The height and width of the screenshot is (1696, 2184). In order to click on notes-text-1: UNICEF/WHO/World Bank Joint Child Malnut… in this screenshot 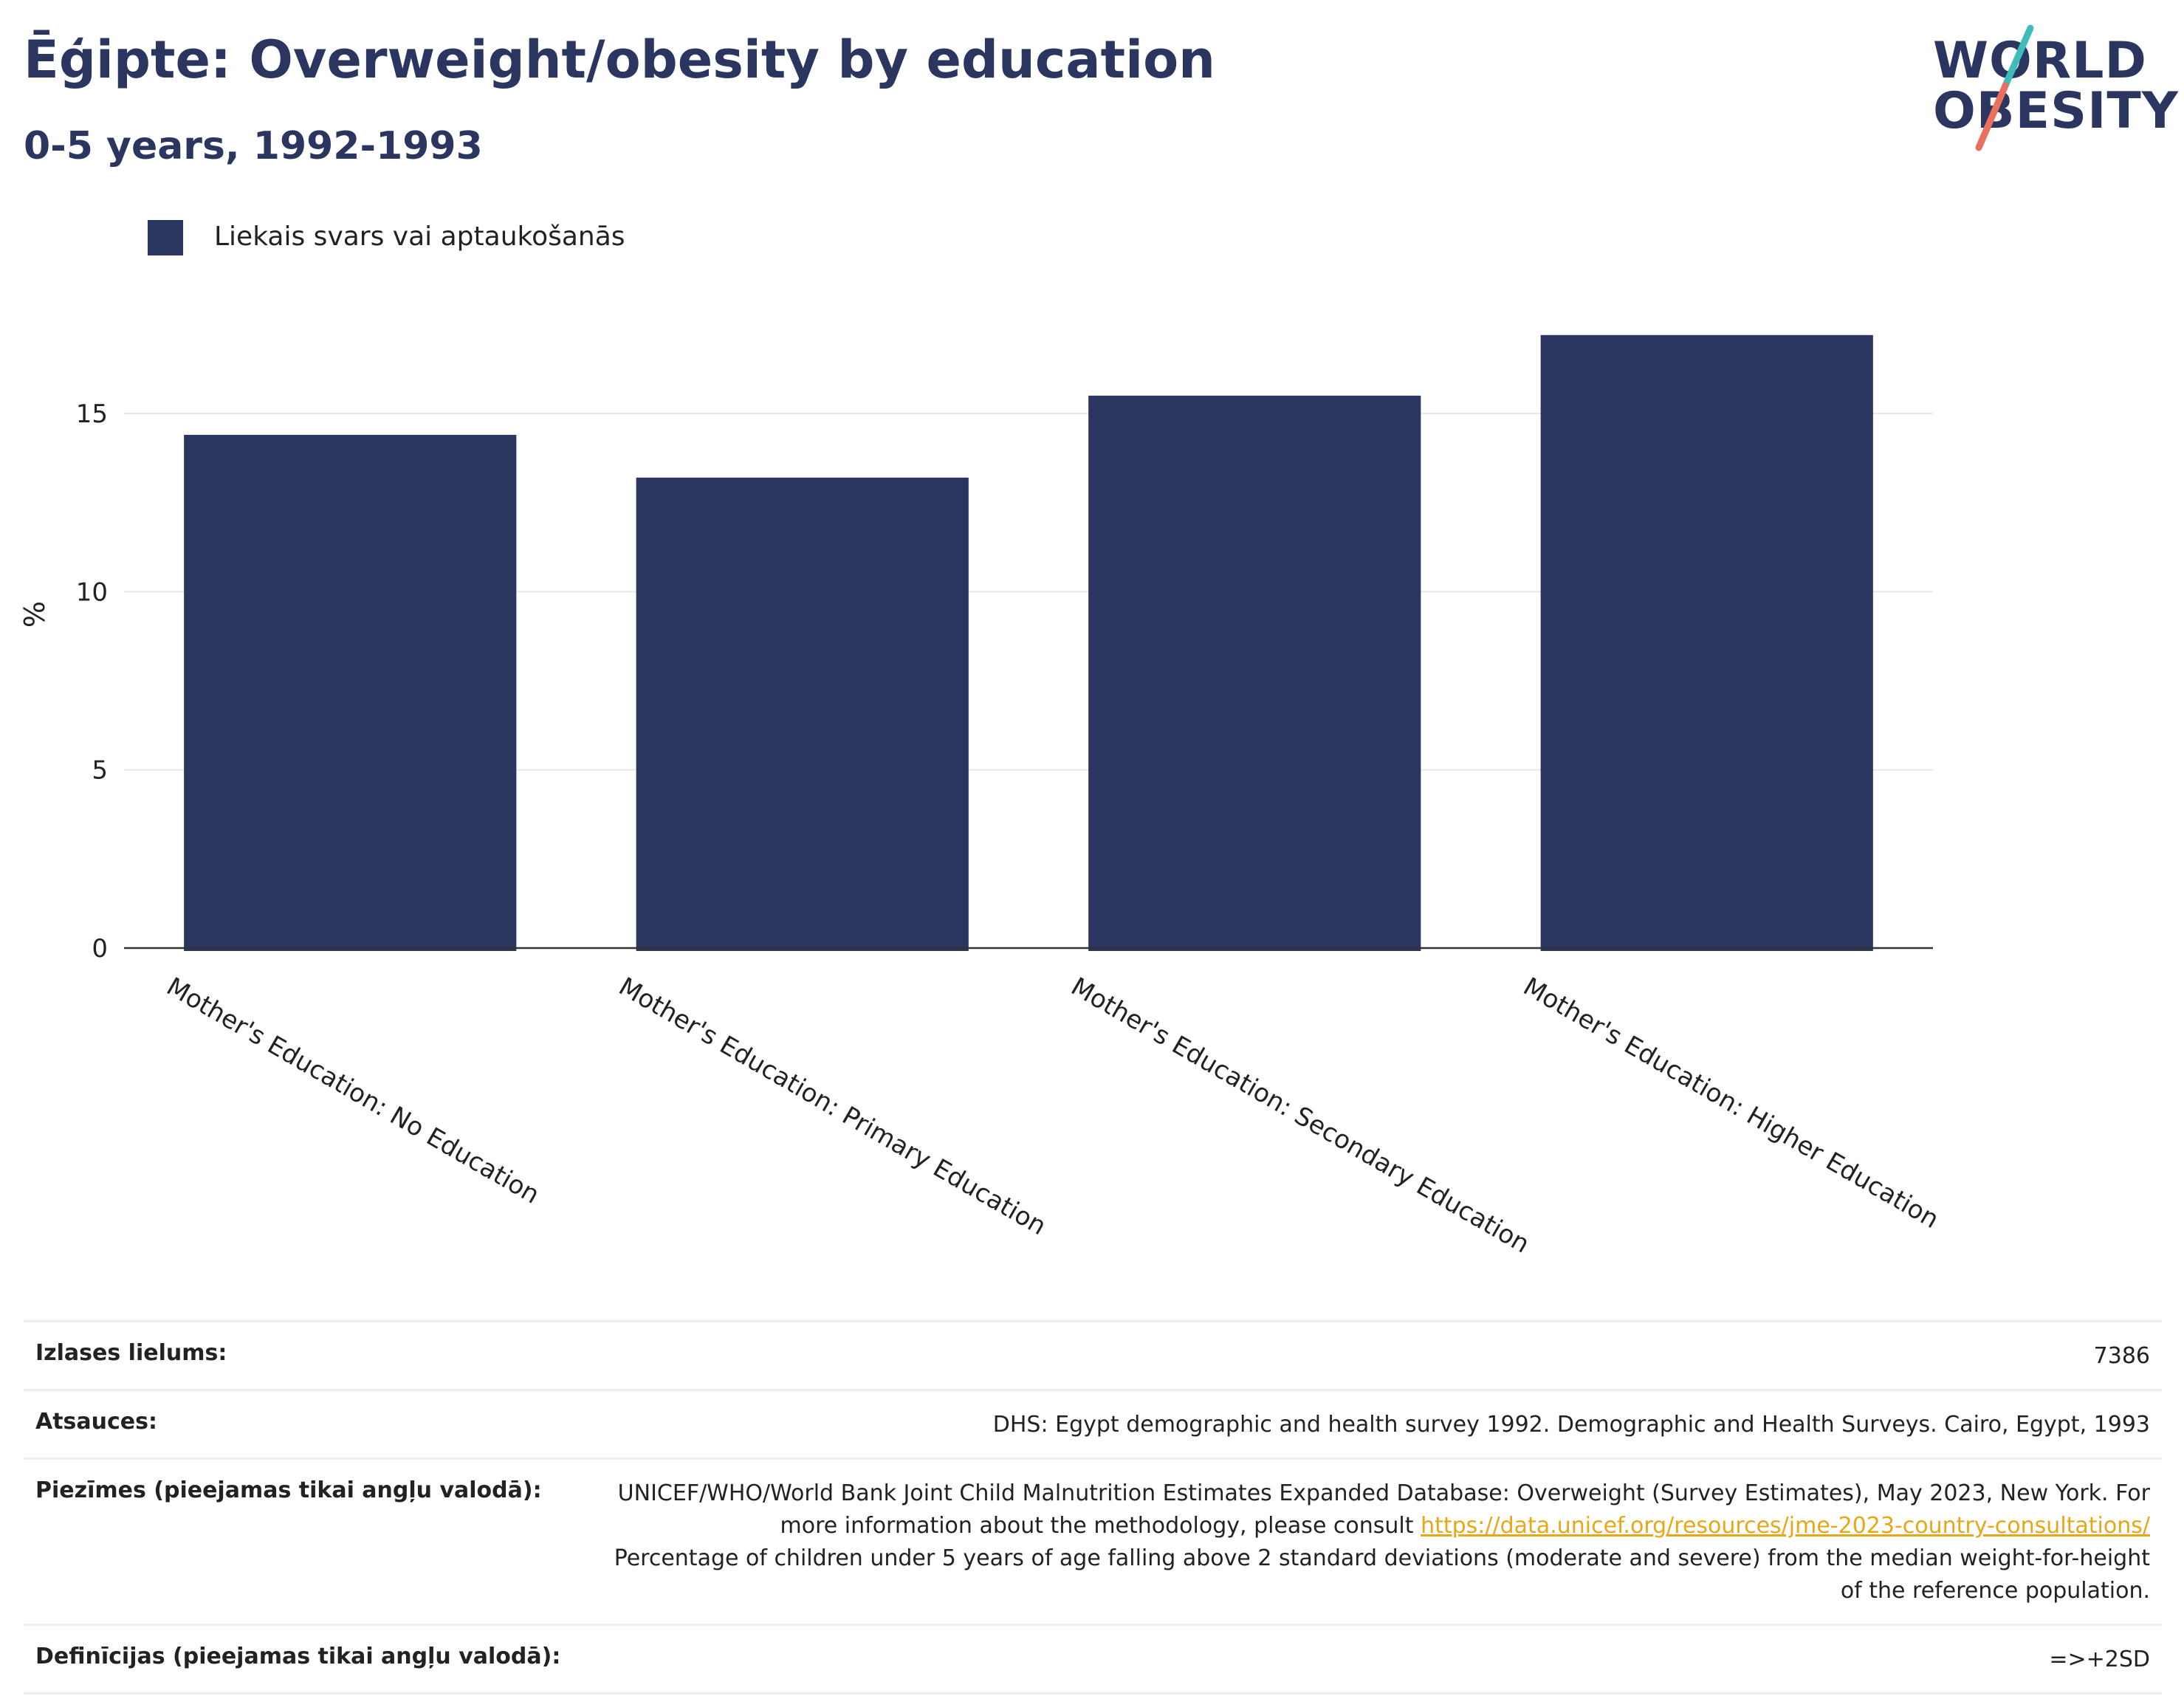, I will do `click(1384, 1509)`.